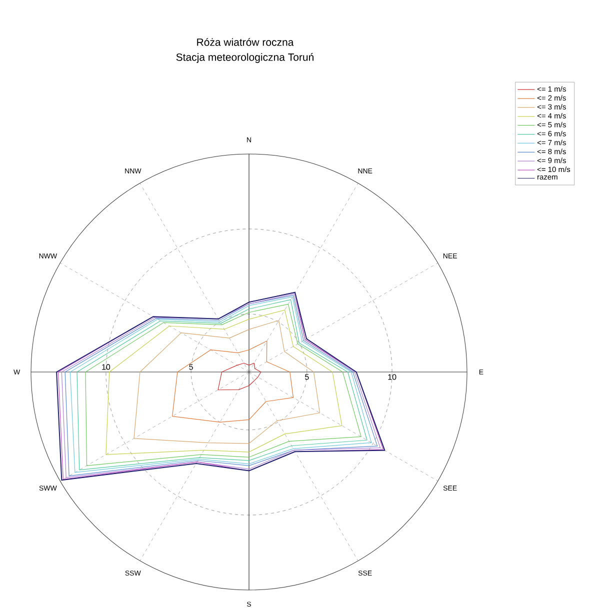 This screenshot has width=595, height=608. Describe the element at coordinates (245, 42) in the screenshot. I see `chart-title: Róża wiatrów roczna` at that location.